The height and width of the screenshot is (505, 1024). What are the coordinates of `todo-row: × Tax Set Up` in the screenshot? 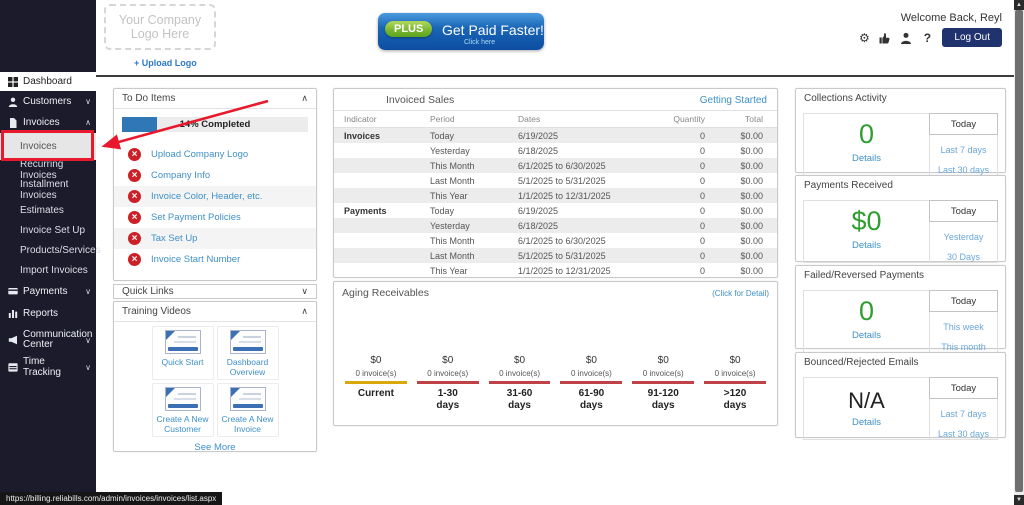 It's located at (215, 238).